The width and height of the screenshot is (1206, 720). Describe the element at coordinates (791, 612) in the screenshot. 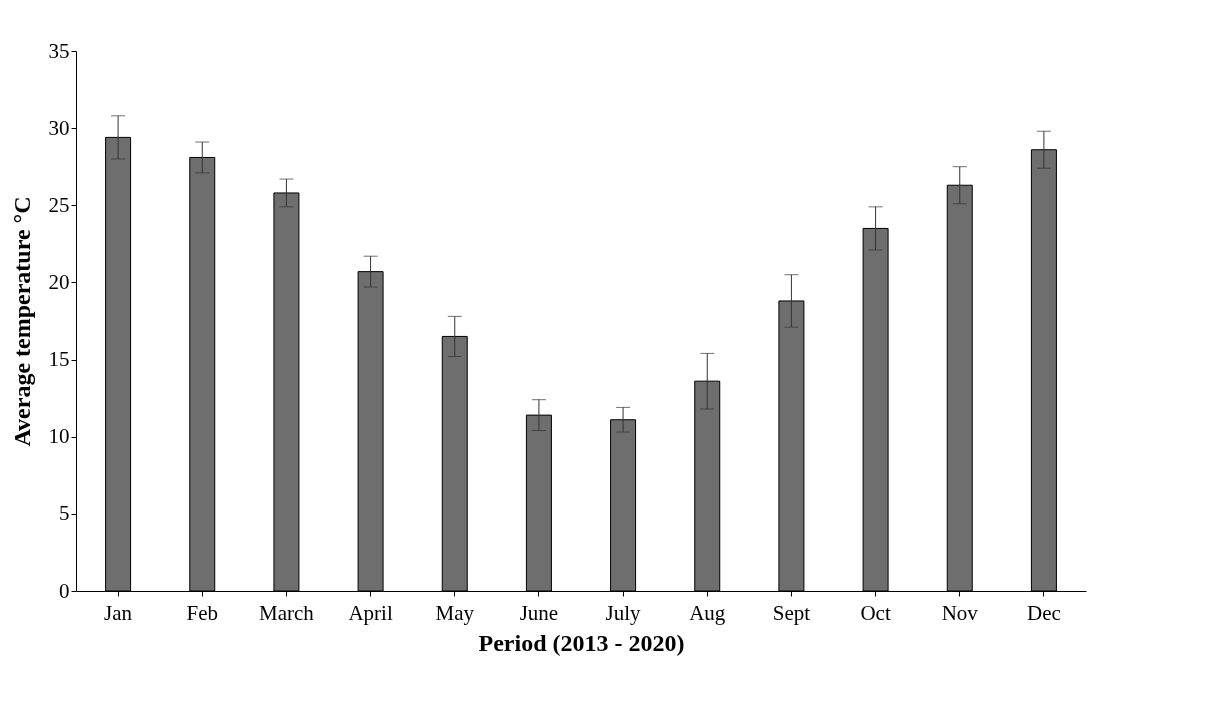

I see `x-tick-label: Sept` at that location.